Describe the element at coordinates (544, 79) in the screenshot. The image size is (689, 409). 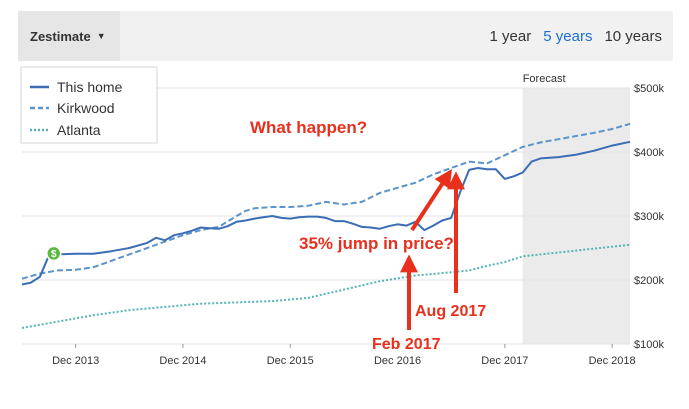
I see `forecast-label: Forecast` at that location.